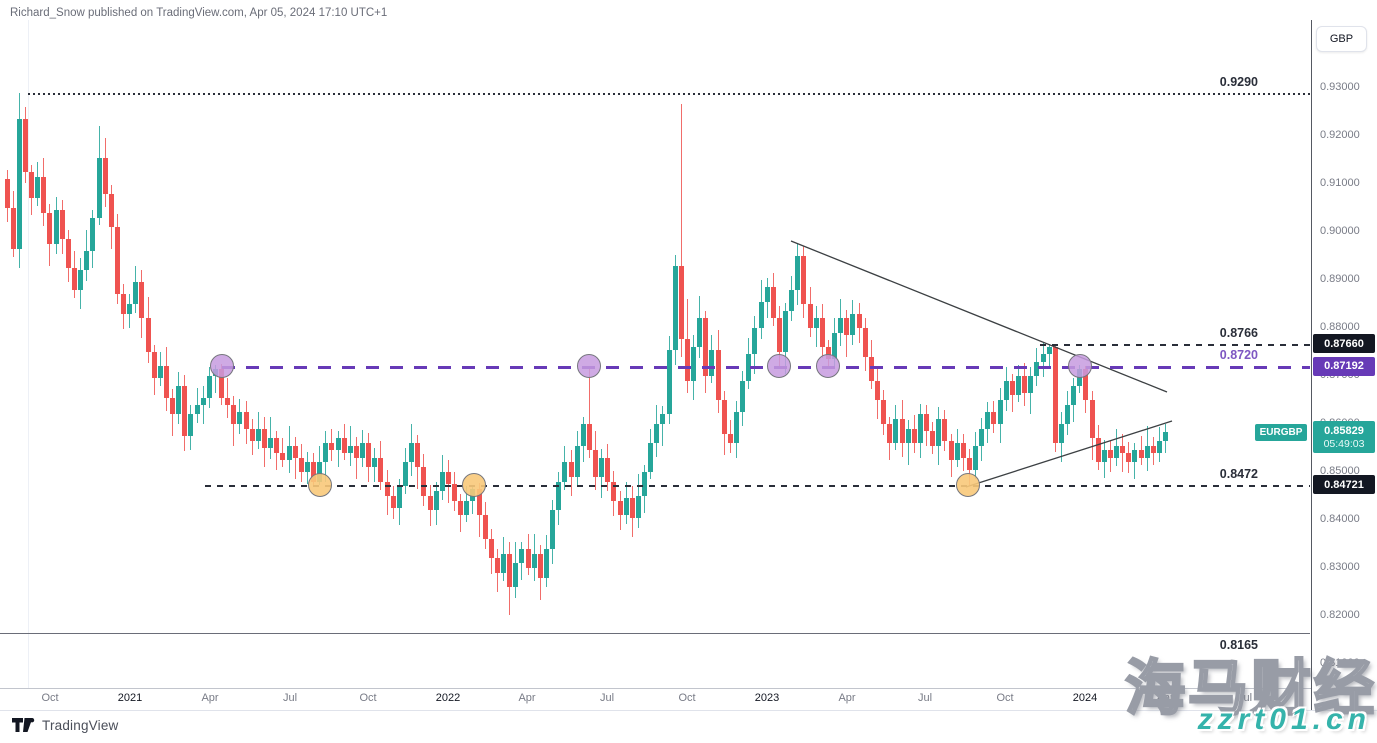 The image size is (1377, 743). I want to click on level-label: 0.8766, so click(1238, 333).